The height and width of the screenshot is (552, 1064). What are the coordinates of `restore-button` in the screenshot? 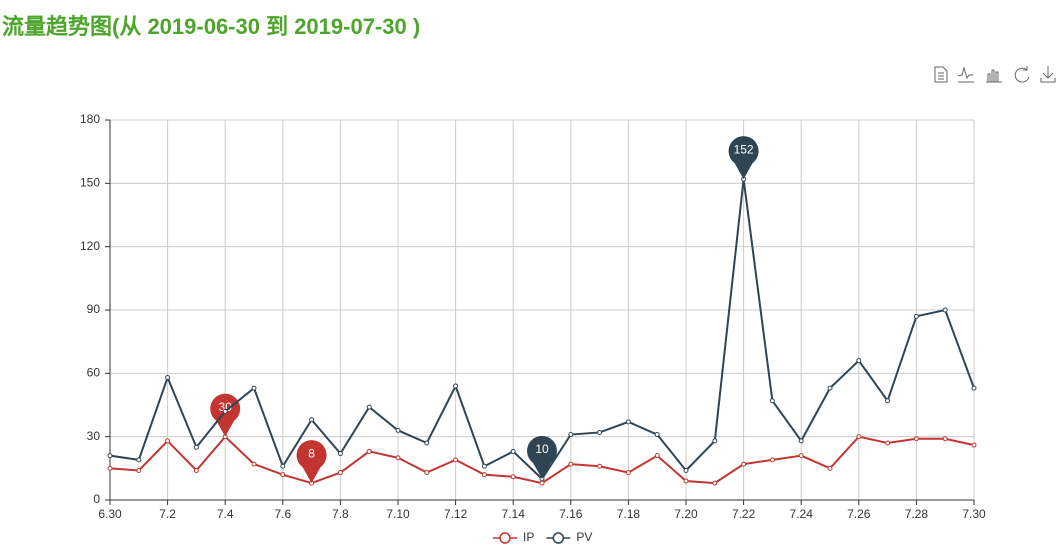 It's located at (1022, 74).